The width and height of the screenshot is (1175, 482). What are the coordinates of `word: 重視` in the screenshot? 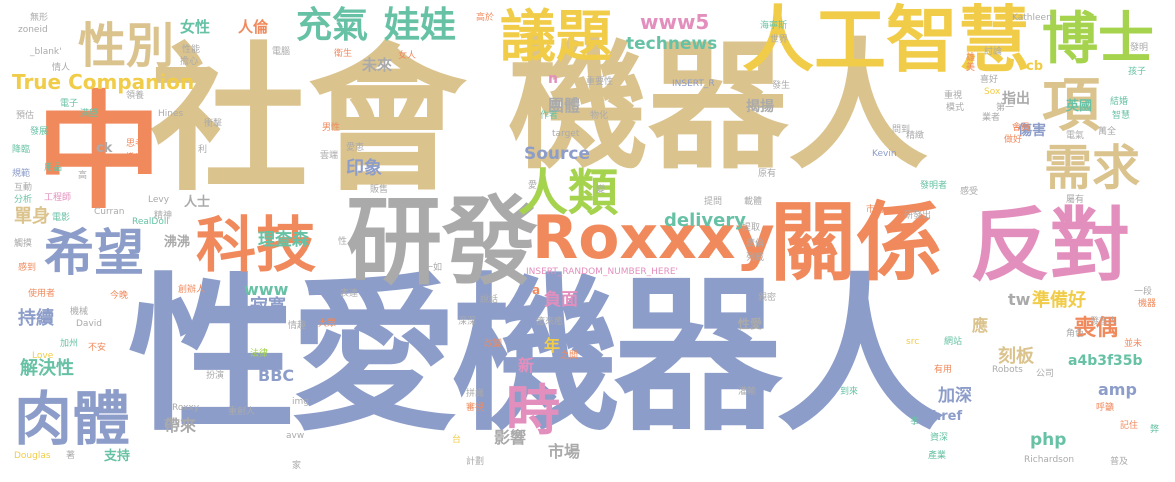 It's located at (953, 96).